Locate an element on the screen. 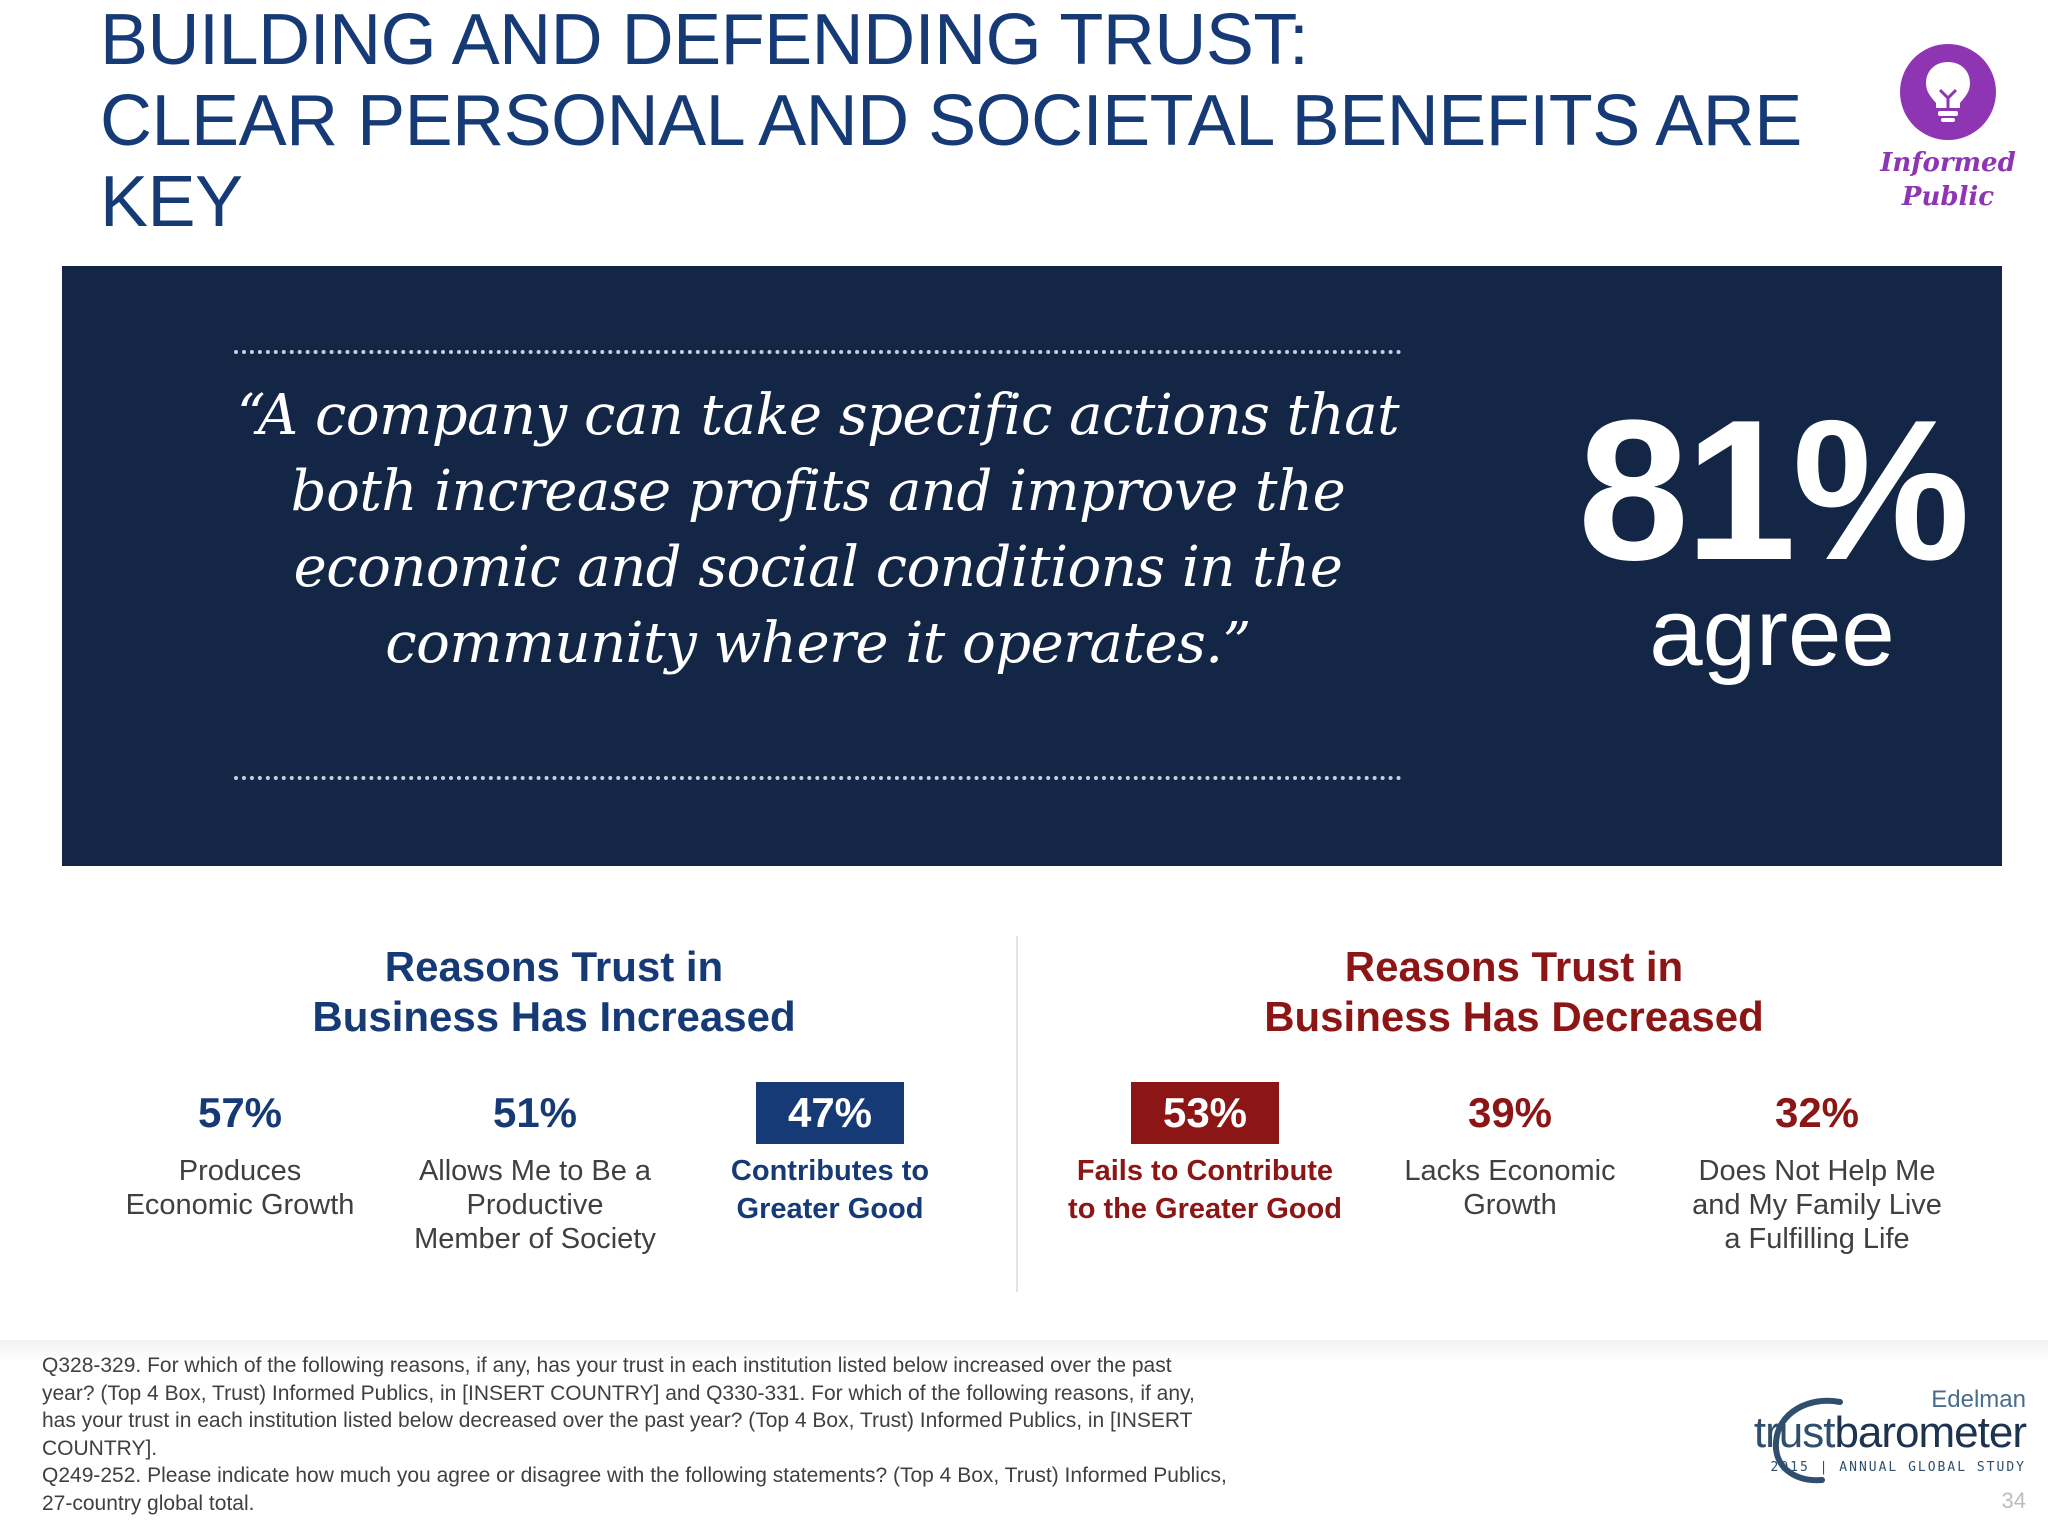 This screenshot has width=2048, height=1536. reason-decreased-2: 39% Lacks Economic Growth is located at coordinates (1510, 1152).